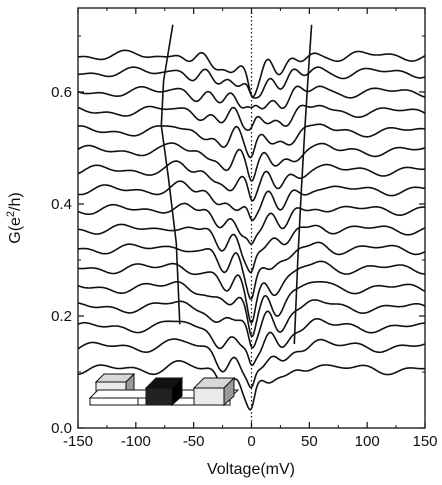 The height and width of the screenshot is (485, 442). I want to click on inset-contact-right-front, so click(209, 396).